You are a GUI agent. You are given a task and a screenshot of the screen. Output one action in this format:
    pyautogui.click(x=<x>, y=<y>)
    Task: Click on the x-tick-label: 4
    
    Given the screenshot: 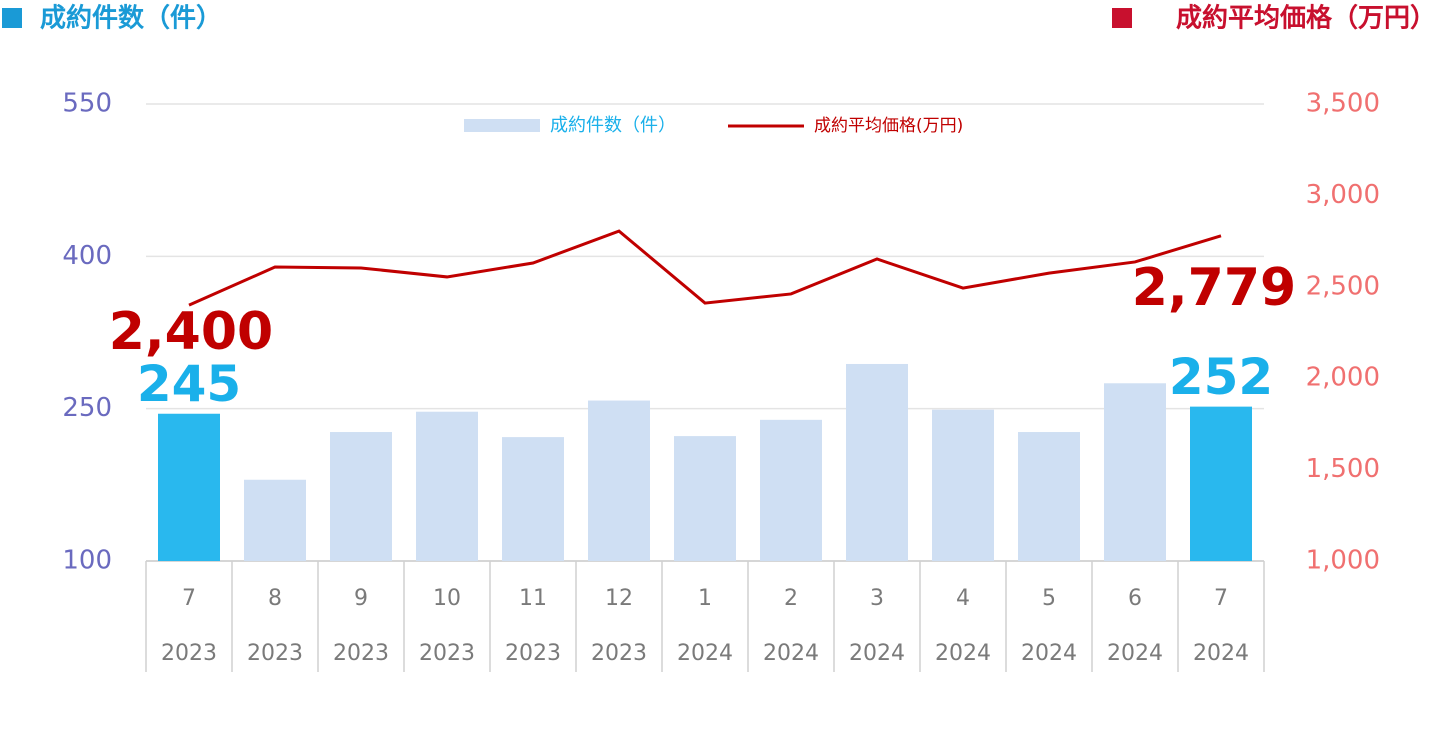 What is the action you would take?
    pyautogui.click(x=963, y=598)
    